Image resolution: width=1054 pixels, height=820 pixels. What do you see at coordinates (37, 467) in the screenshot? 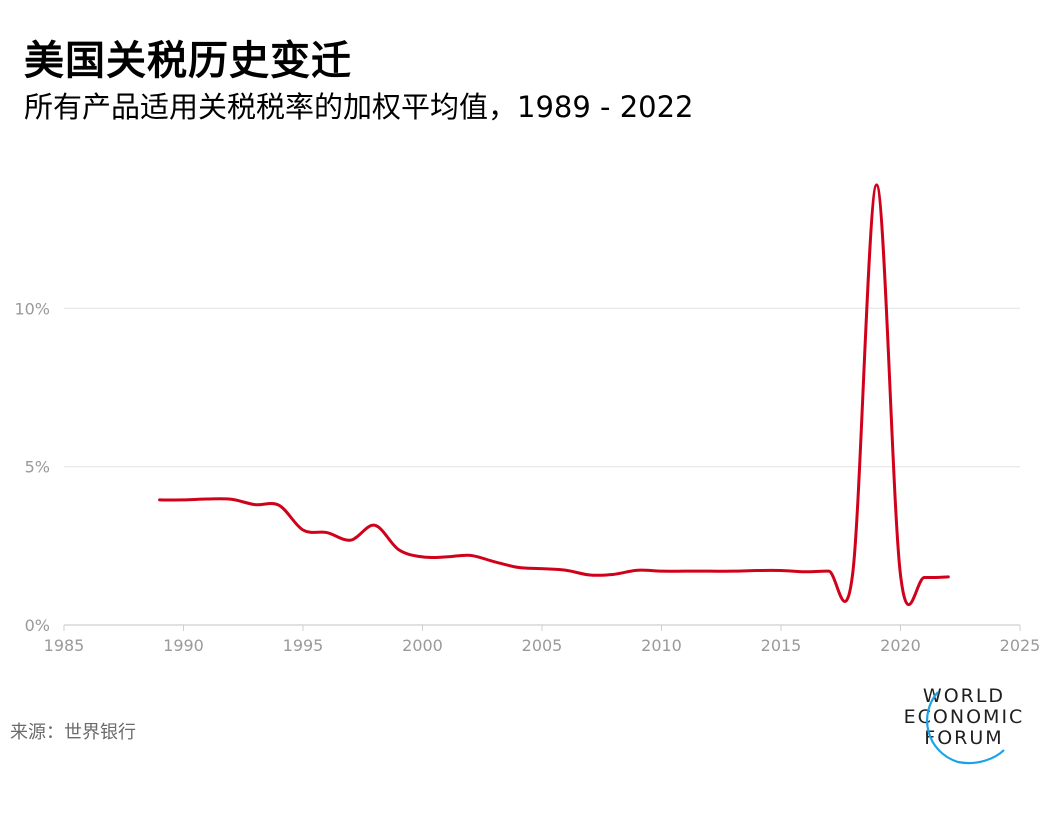
I see `y-tick-label: 5%` at bounding box center [37, 467].